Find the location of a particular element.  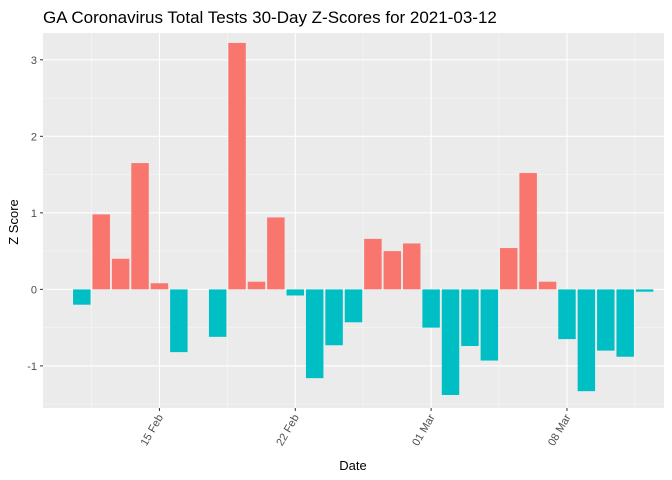

y-tick-label: 0 is located at coordinates (34, 290).